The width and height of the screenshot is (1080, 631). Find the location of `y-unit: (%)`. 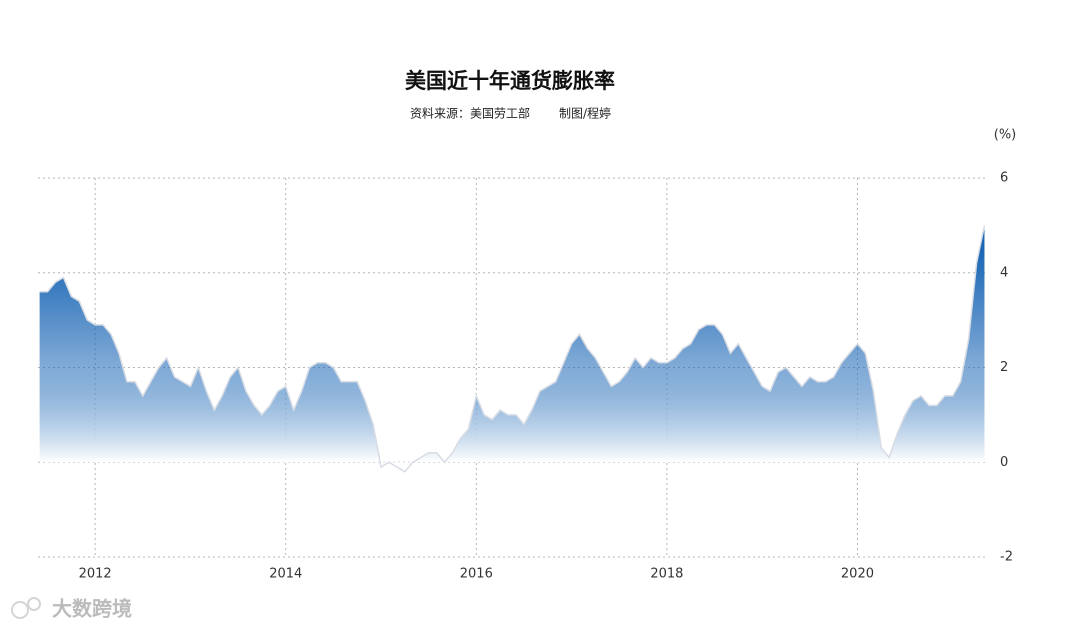

y-unit: (%) is located at coordinates (1005, 135).